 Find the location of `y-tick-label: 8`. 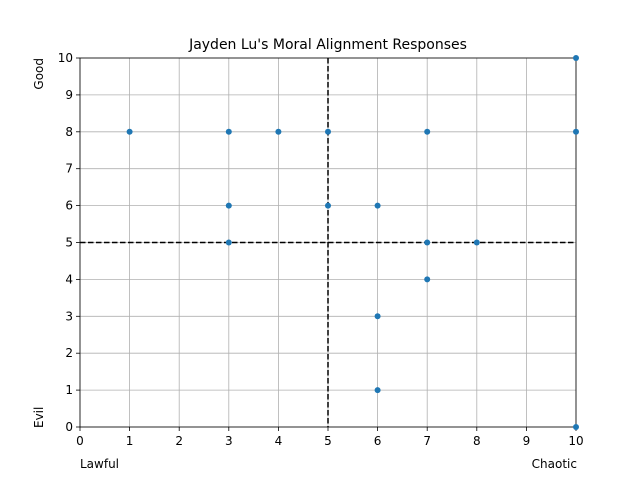

y-tick-label: 8 is located at coordinates (69, 132).